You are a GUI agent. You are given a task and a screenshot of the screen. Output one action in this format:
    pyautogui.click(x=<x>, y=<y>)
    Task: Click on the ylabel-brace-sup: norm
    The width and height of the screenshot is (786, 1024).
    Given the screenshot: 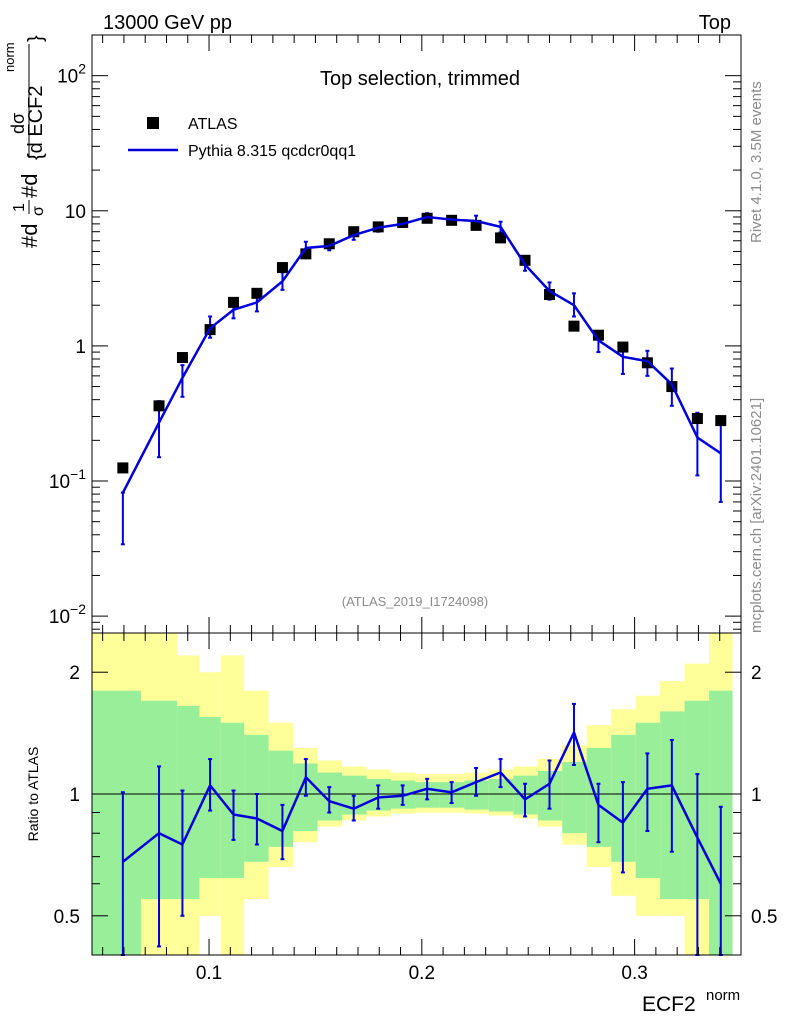 What is the action you would take?
    pyautogui.click(x=9, y=57)
    